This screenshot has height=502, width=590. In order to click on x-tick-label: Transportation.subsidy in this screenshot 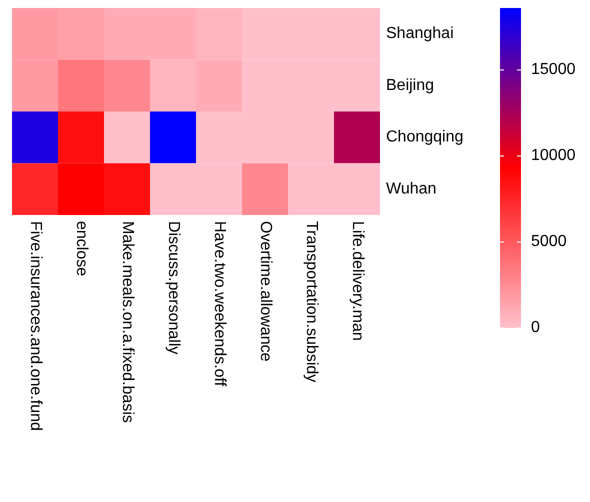, I will do `click(311, 301)`.